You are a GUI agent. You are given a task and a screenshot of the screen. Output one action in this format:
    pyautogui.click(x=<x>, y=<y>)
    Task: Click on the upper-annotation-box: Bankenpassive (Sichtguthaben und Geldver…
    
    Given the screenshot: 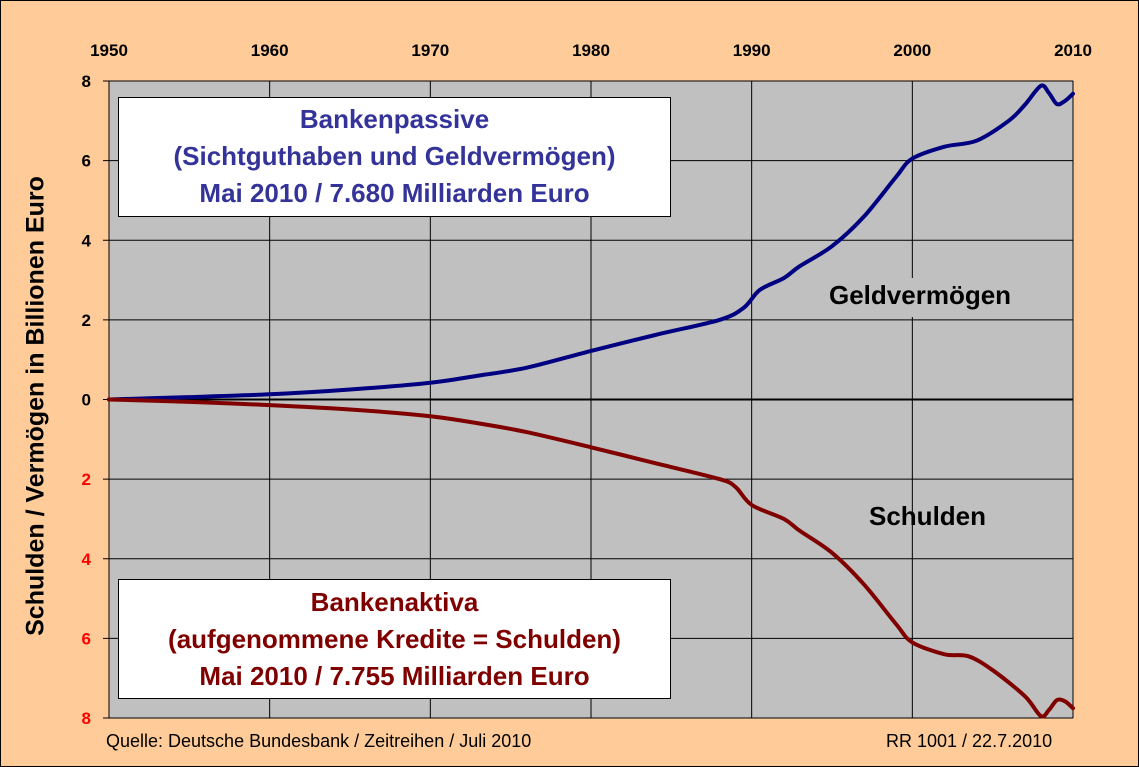 What is the action you would take?
    pyautogui.click(x=394, y=157)
    